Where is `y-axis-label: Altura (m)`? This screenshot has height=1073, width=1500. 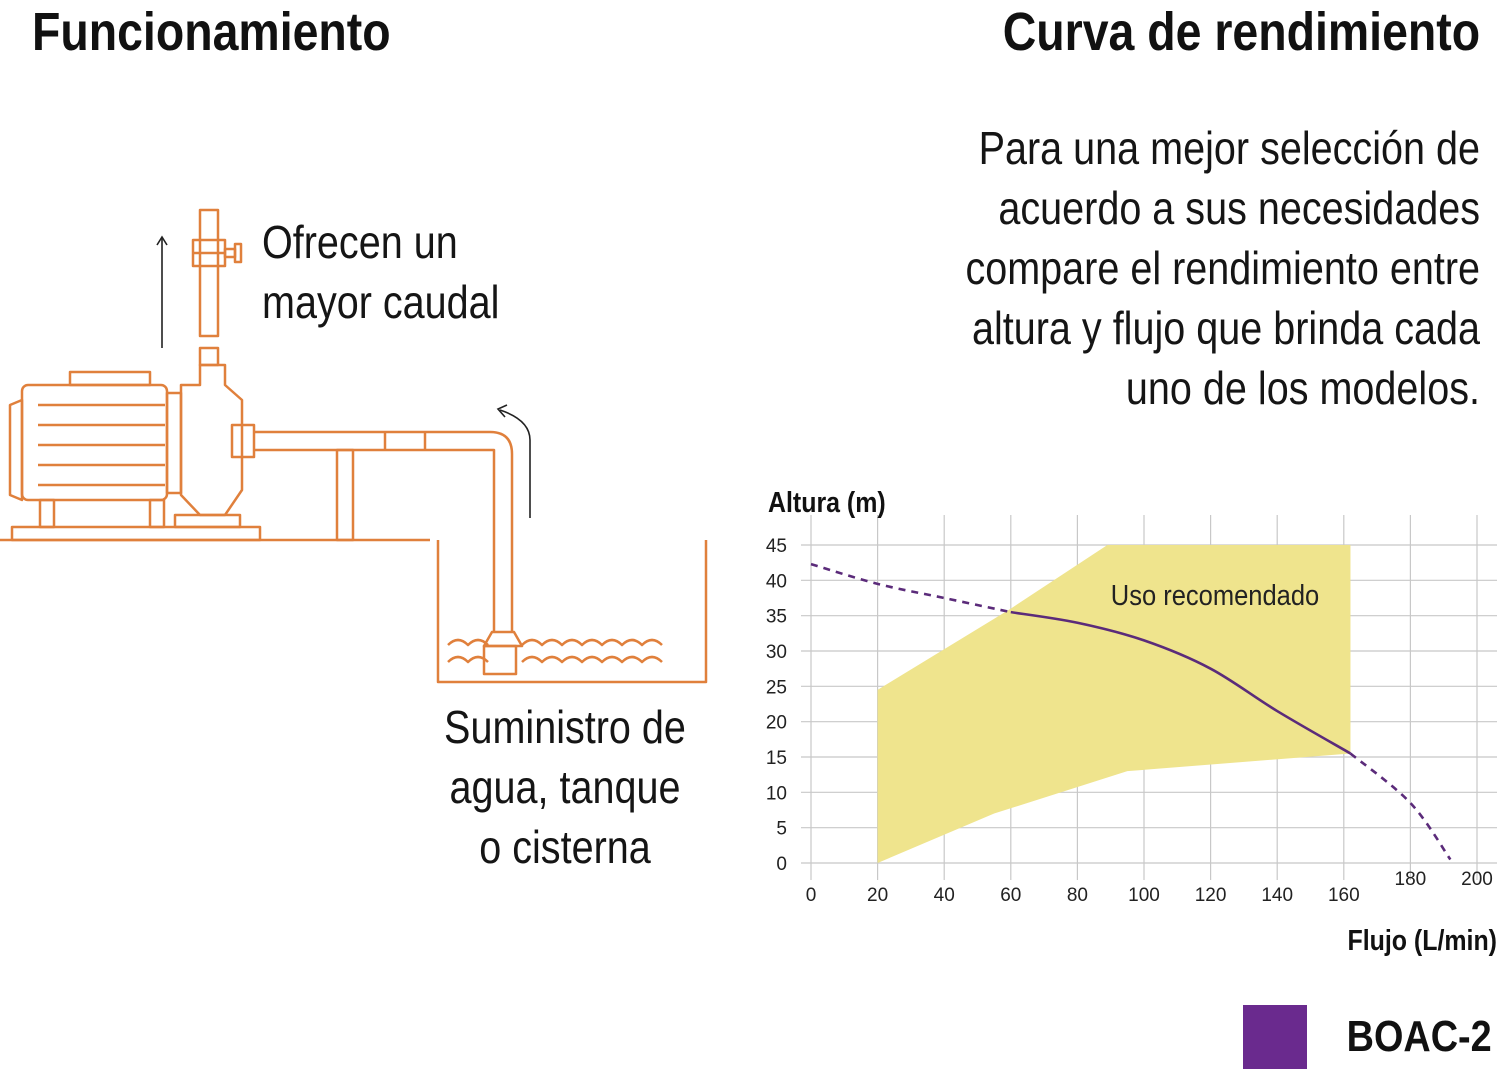
y-axis-label: Altura (m) is located at coordinates (827, 502).